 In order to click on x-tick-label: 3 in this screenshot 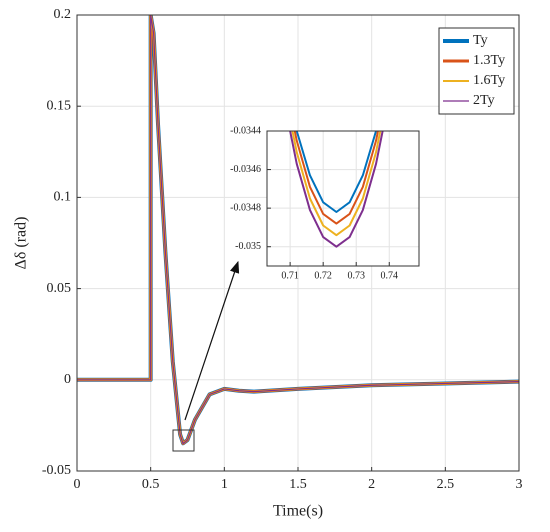, I will do `click(519, 484)`.